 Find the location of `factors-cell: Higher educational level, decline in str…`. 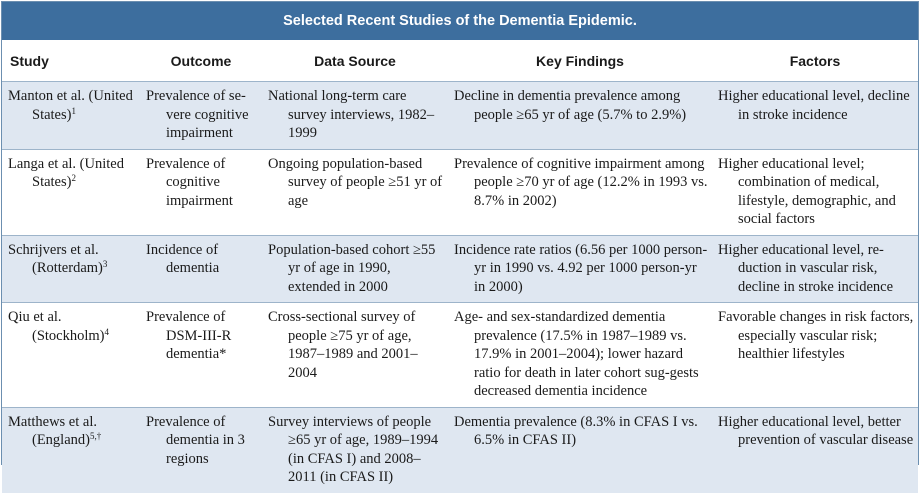

factors-cell: Higher educational level, decline in str… is located at coordinates (815, 115).